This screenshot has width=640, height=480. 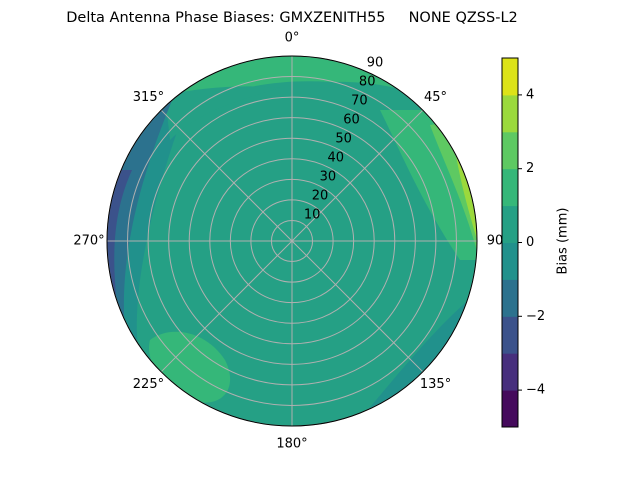 What do you see at coordinates (335, 158) in the screenshot?
I see `radial-tick-label: 40` at bounding box center [335, 158].